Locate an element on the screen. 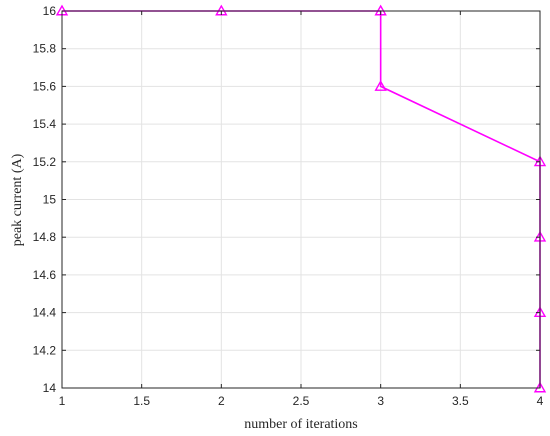 This screenshot has height=436, width=550. x-tick-label: 1.5 is located at coordinates (141, 401).